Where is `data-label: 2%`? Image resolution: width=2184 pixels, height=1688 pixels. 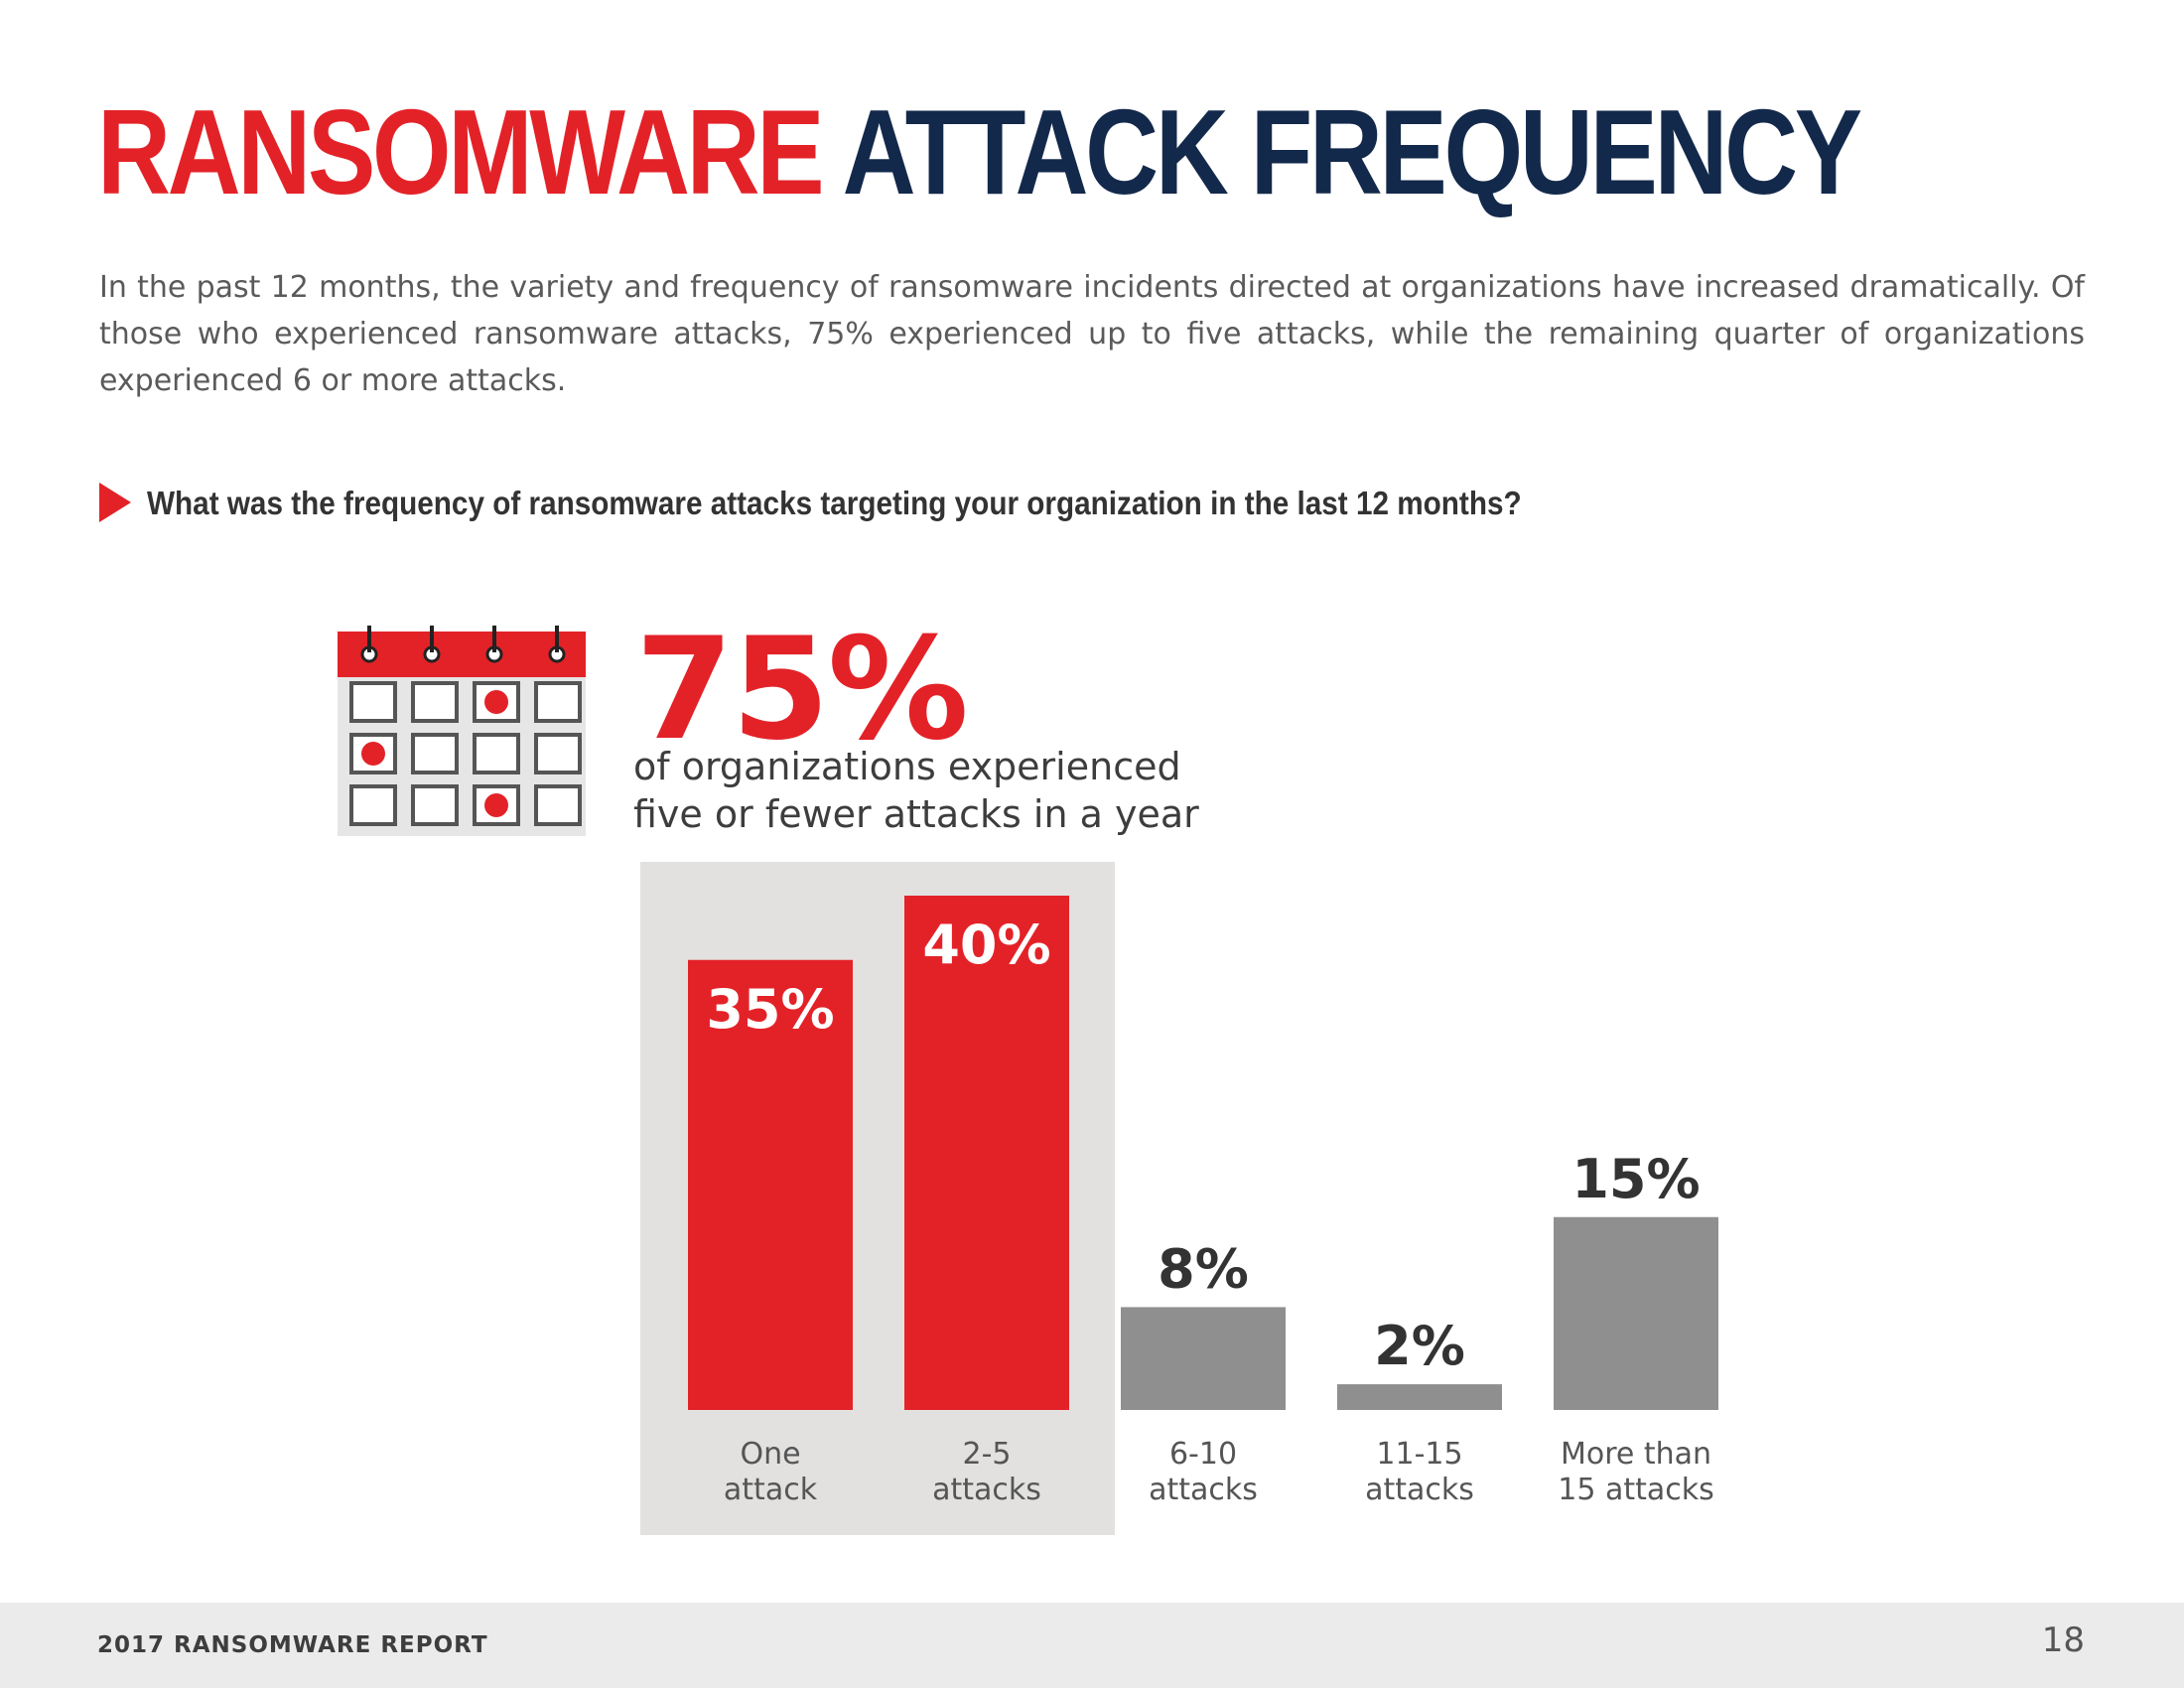 data-label: 2% is located at coordinates (1419, 1346).